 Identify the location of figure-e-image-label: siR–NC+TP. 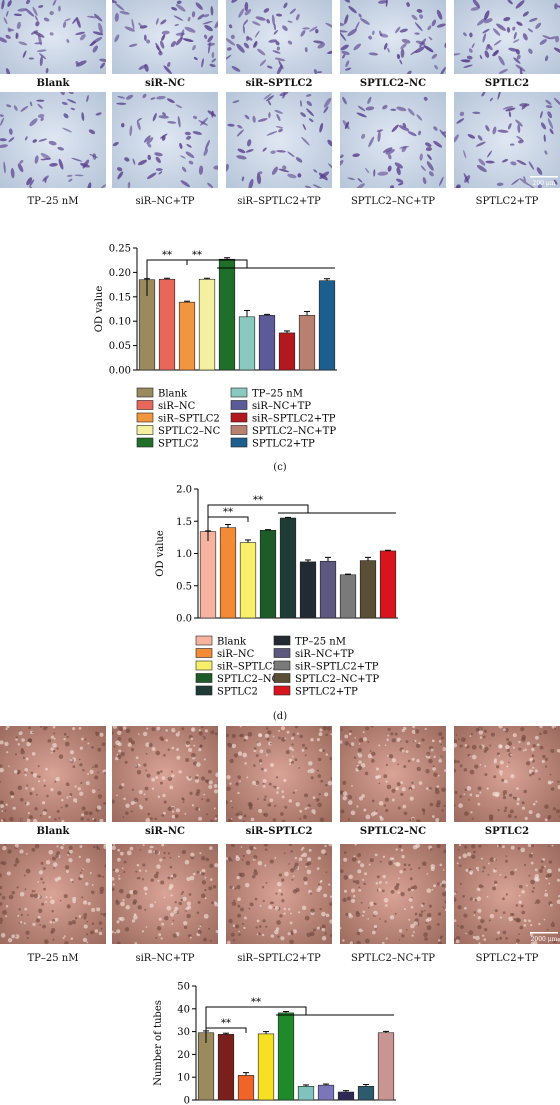
(165, 958).